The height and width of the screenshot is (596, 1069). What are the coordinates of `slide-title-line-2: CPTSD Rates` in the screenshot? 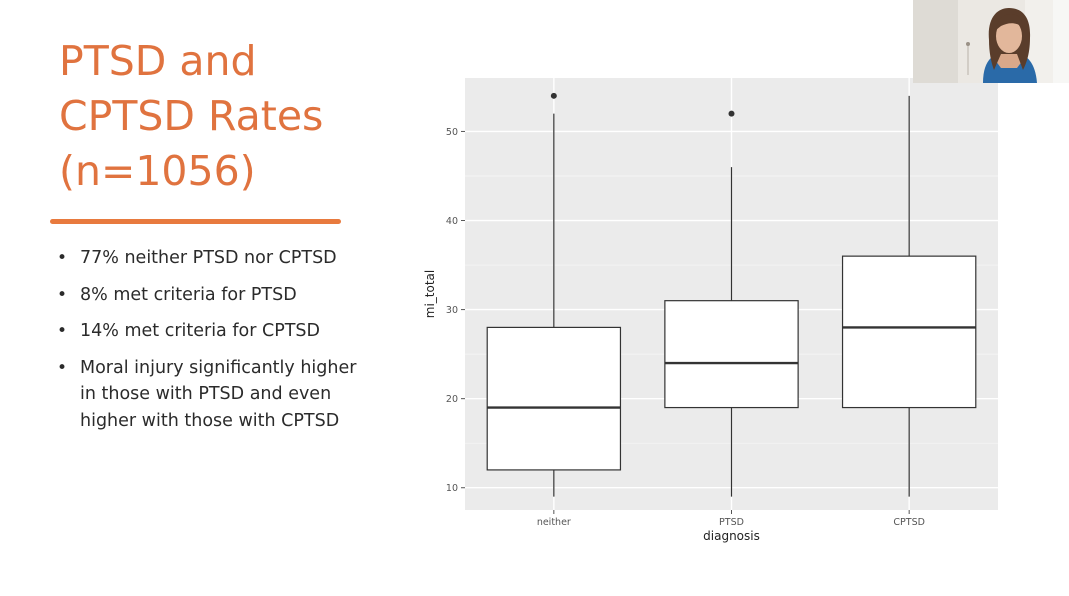 It's located at (191, 116).